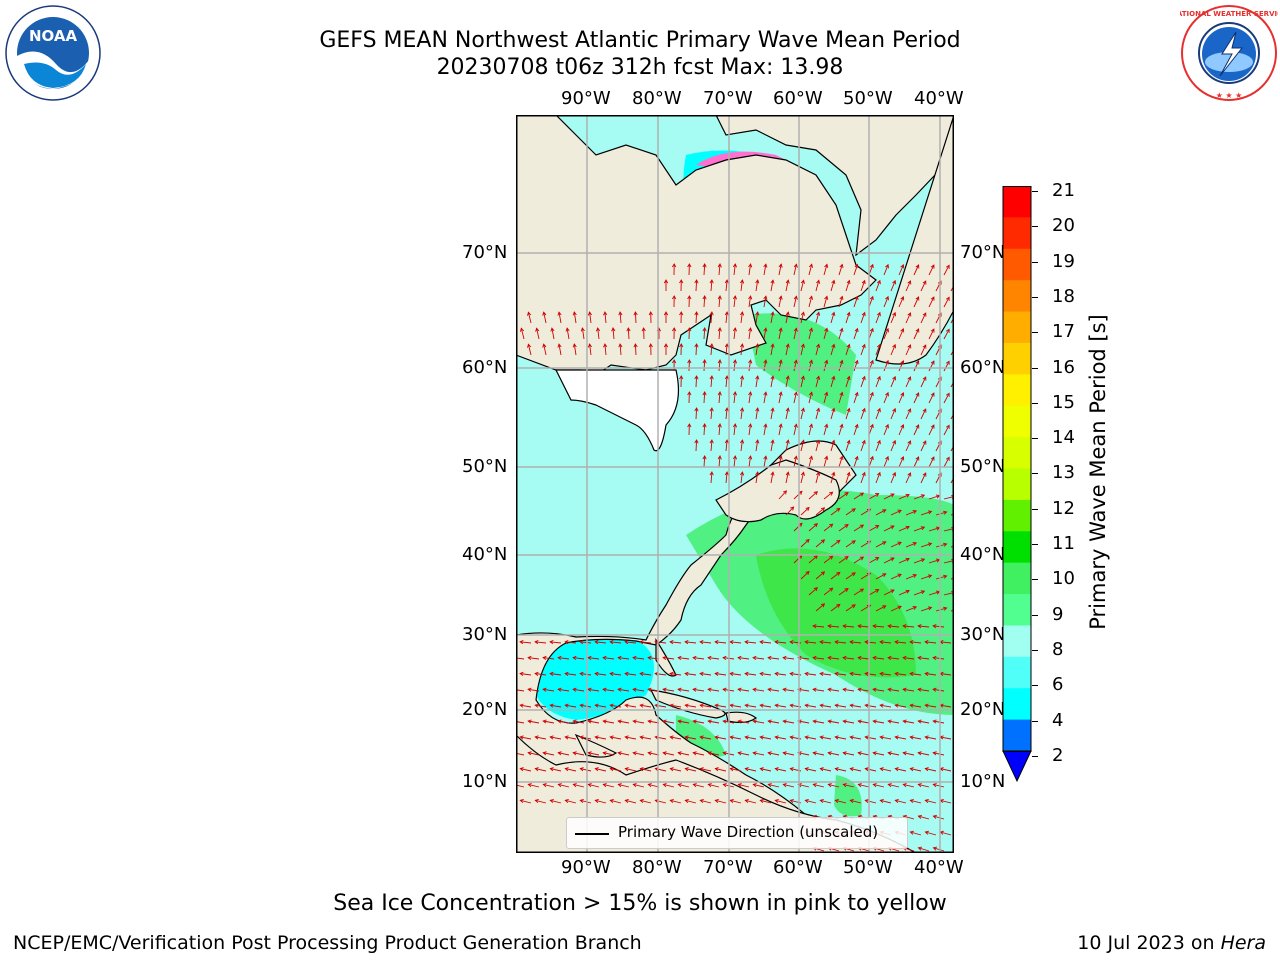 The height and width of the screenshot is (960, 1280). I want to click on lon-label-top-80w: 80°W, so click(657, 98).